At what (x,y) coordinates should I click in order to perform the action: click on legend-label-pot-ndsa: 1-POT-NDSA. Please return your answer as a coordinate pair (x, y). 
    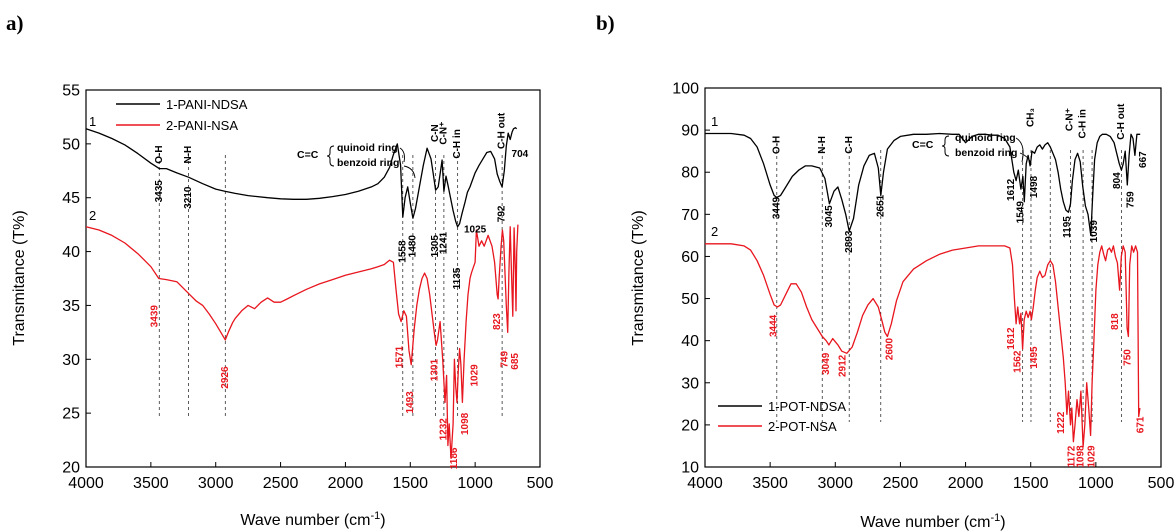
    Looking at the image, I should click on (807, 406).